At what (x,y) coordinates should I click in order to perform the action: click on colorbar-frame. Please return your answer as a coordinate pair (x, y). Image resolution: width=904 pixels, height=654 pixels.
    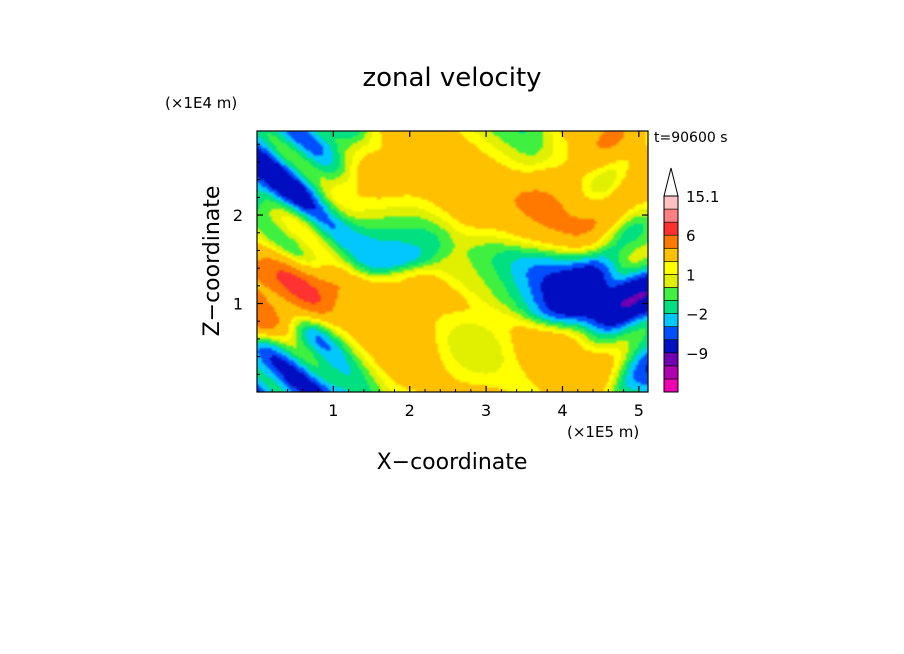
    Looking at the image, I should click on (671, 294).